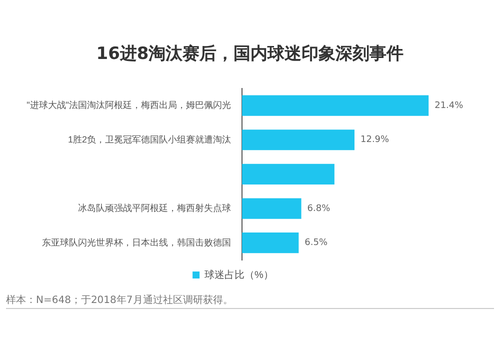  Describe the element at coordinates (119, 300) in the screenshot. I see `text: 样本：N=648；于2018年7月通过社区调研获得。` at that location.